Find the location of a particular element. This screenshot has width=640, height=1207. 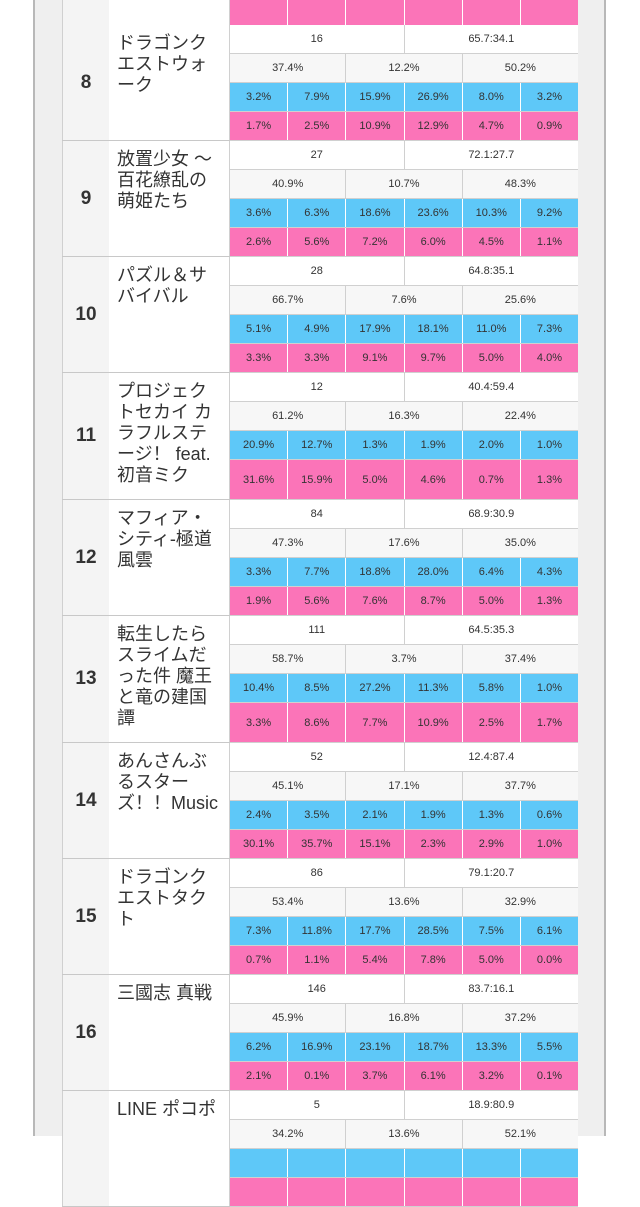

male-breakdown-line: 3.2% 7.9% 15.9% 26.9% 8.0% 3.2% is located at coordinates (404, 97).